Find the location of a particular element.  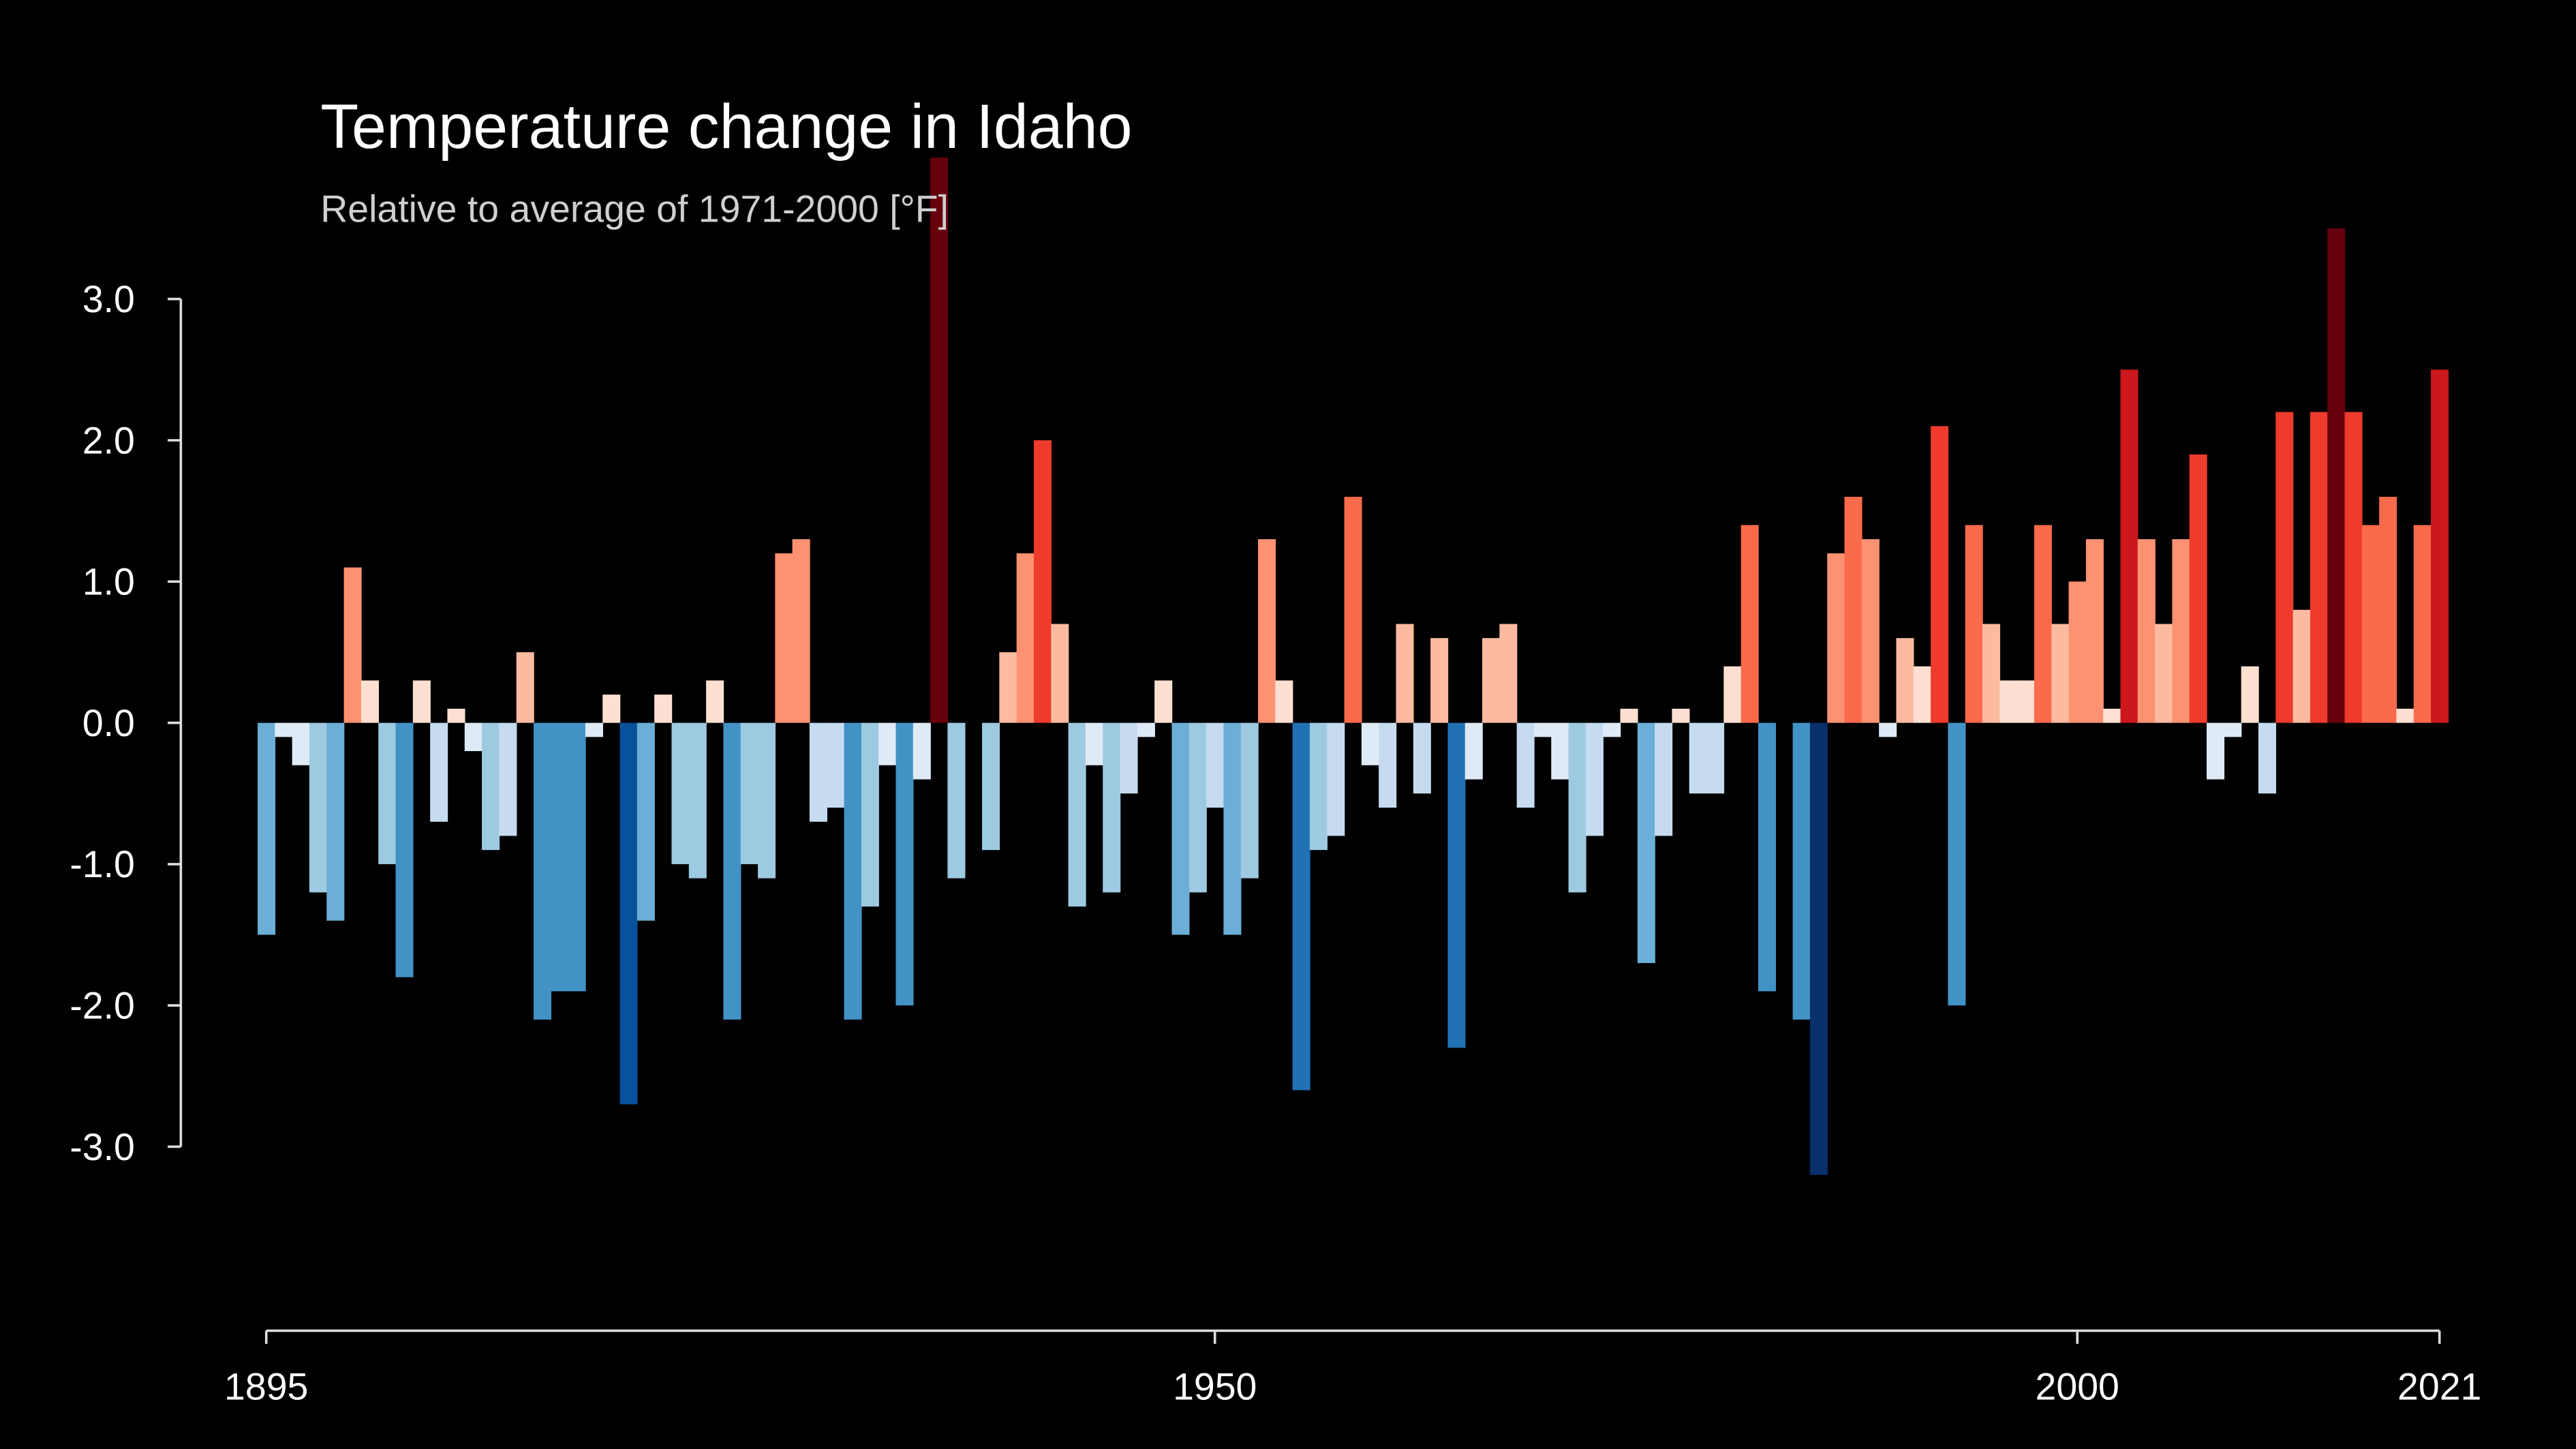

y-tick-label: -3.0 is located at coordinates (102, 1147).